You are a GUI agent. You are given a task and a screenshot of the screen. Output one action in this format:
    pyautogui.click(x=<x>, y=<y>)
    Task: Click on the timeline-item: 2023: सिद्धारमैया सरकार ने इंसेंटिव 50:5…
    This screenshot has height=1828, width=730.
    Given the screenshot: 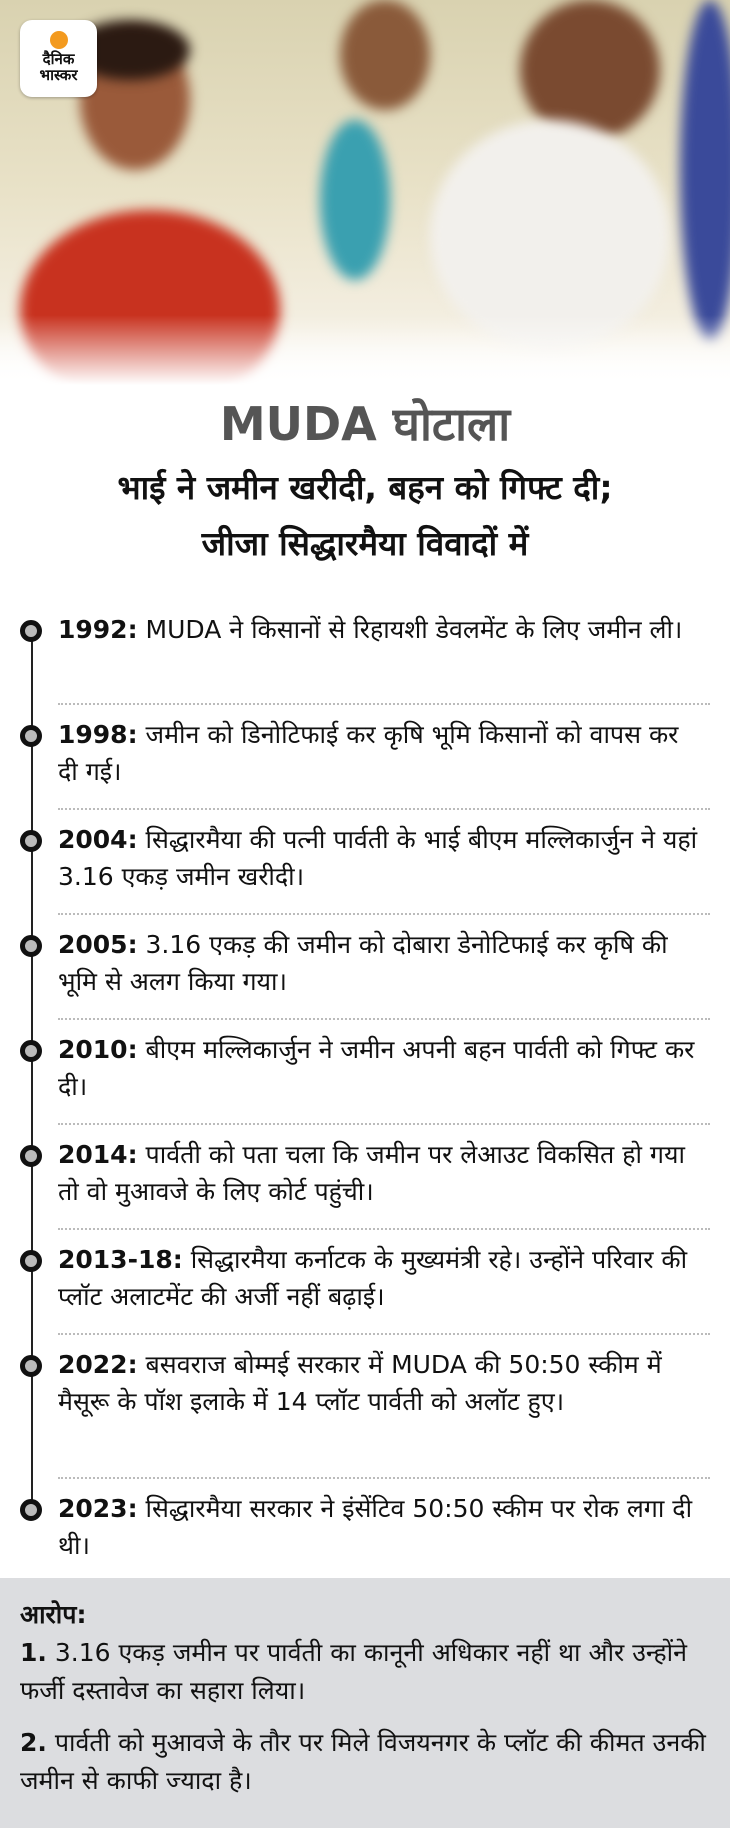 What is the action you would take?
    pyautogui.click(x=359, y=1527)
    